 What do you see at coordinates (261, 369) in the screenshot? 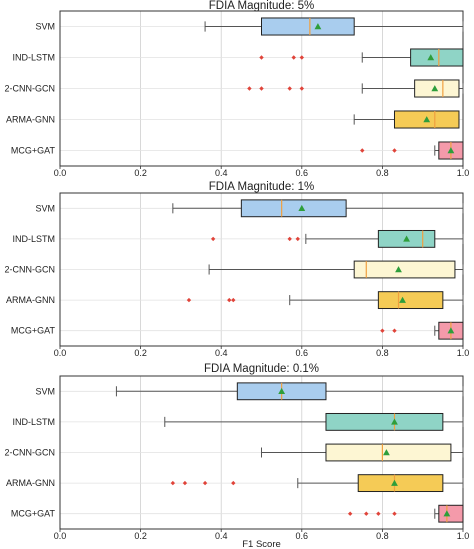
I see `chart-title: FDIA Magnitude: 0.1%` at bounding box center [261, 369].